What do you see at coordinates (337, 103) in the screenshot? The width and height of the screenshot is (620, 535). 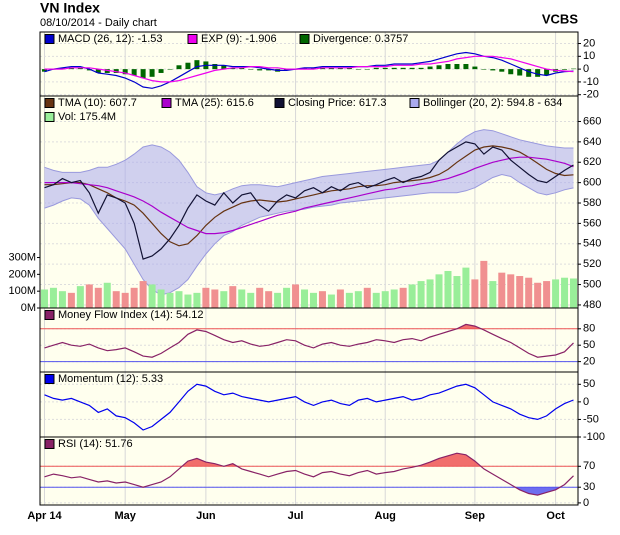 I see `legend-label: Closing Price: 617.3` at bounding box center [337, 103].